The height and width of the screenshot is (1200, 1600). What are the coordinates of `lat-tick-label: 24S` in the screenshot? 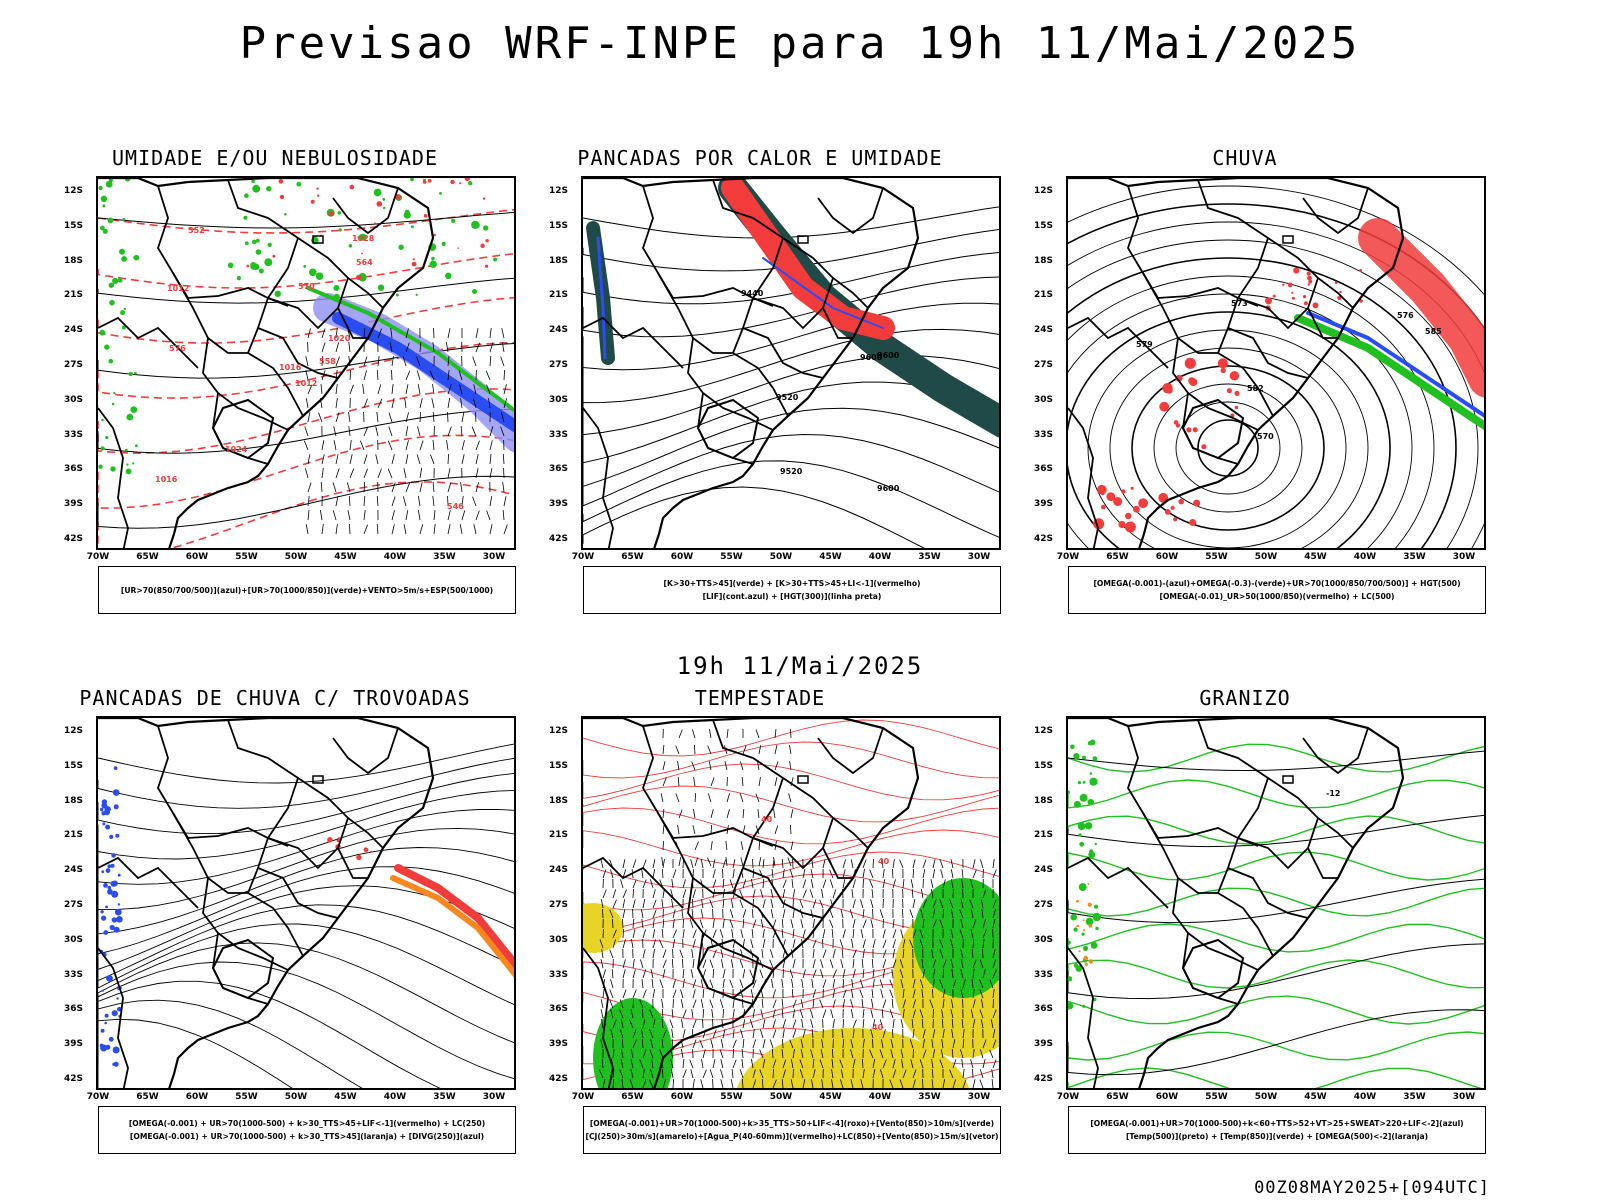 It's located at (1044, 330).